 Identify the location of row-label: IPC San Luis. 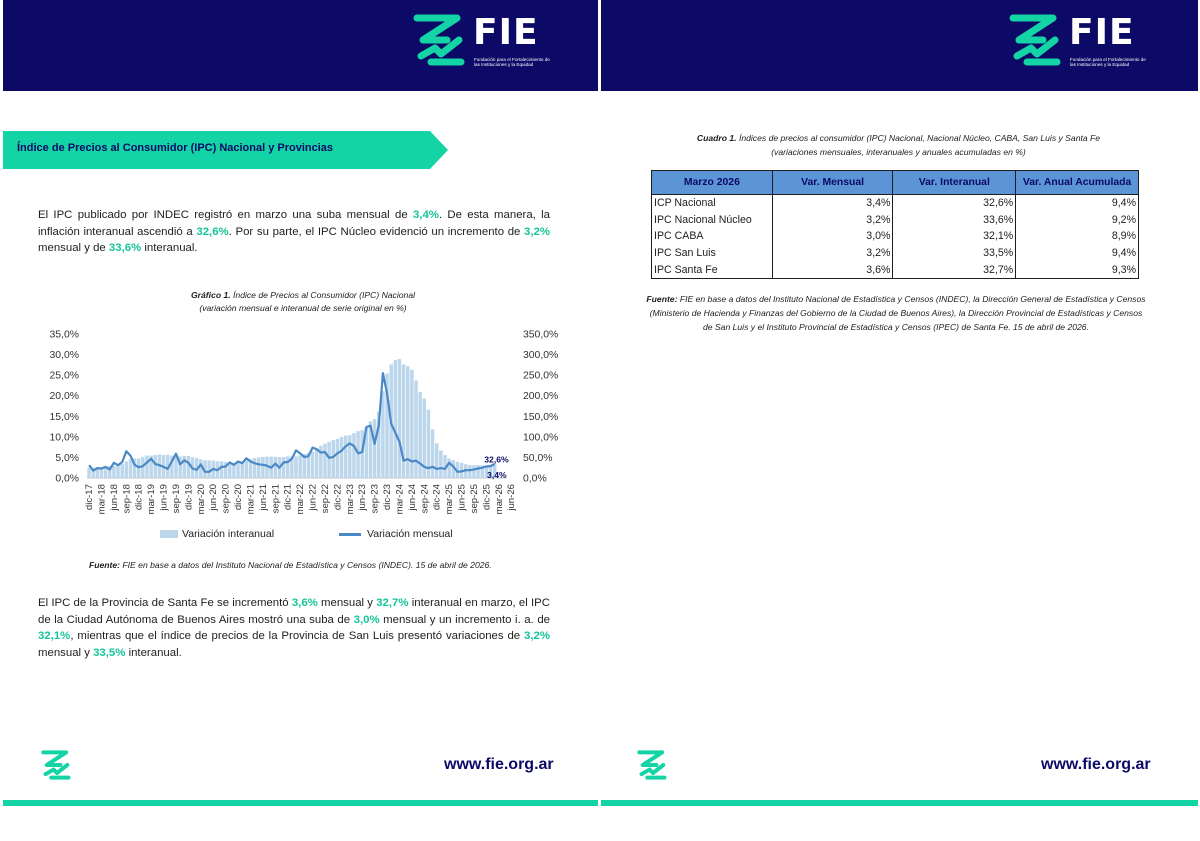
(712, 253).